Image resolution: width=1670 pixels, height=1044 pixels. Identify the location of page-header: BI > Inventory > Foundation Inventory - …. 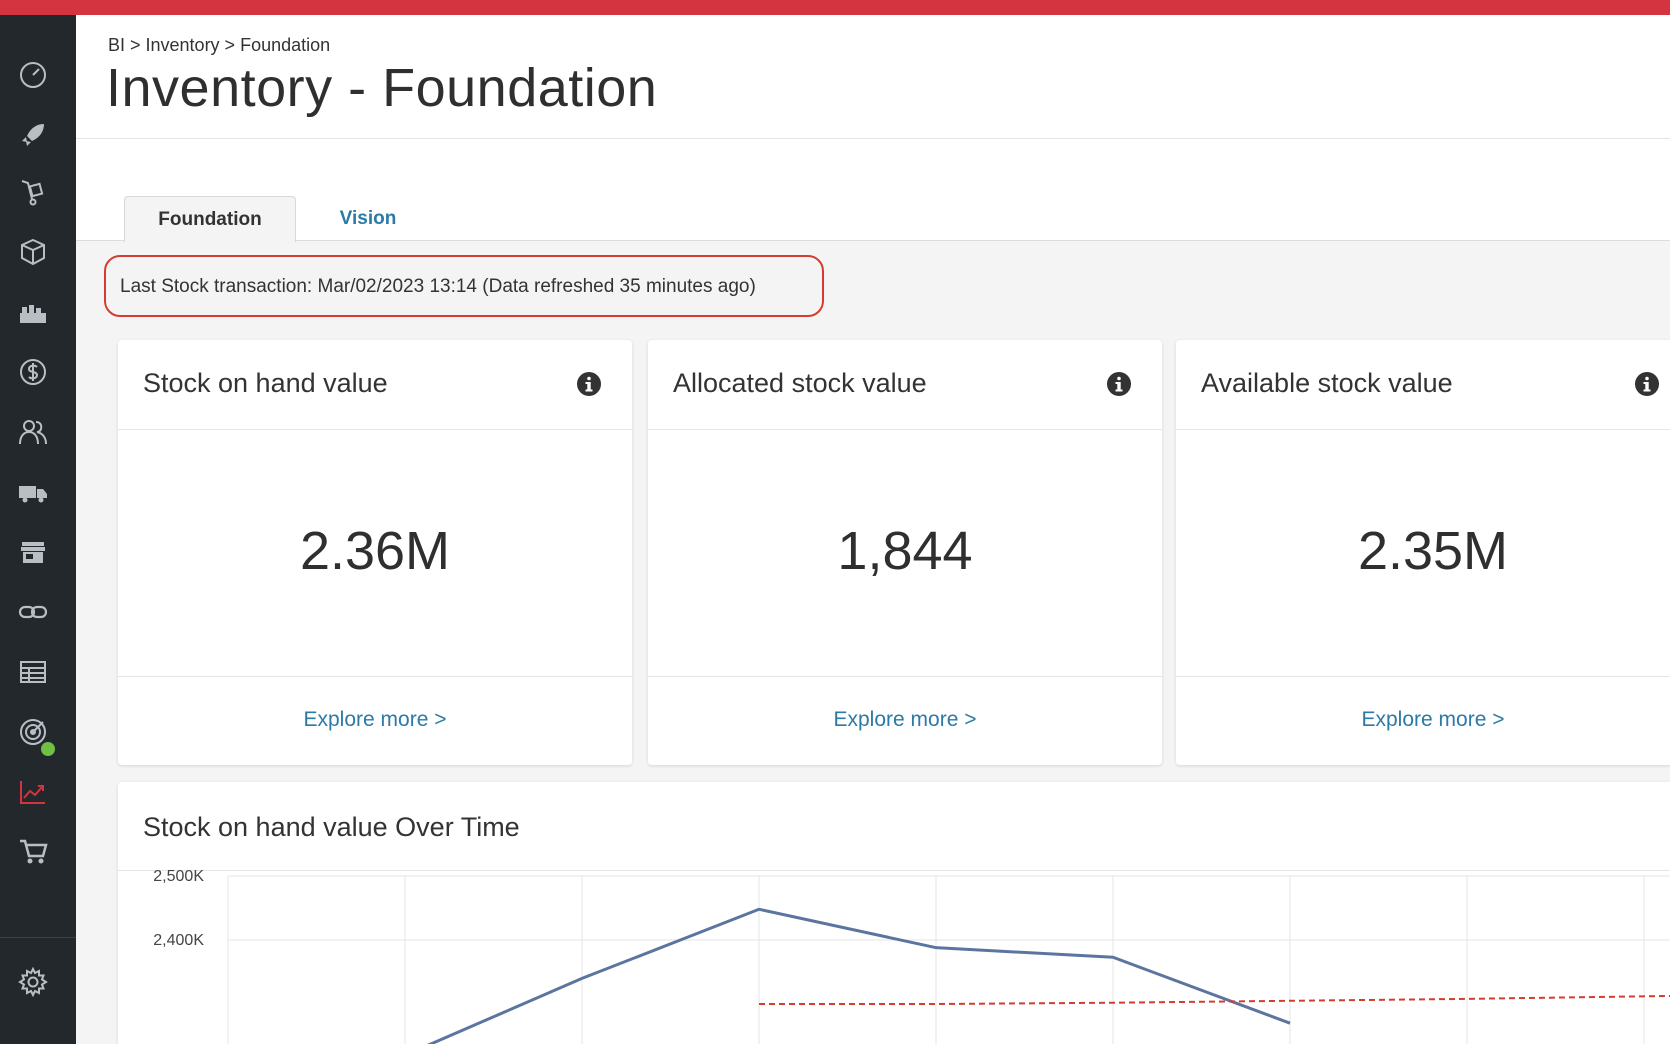
(873, 77).